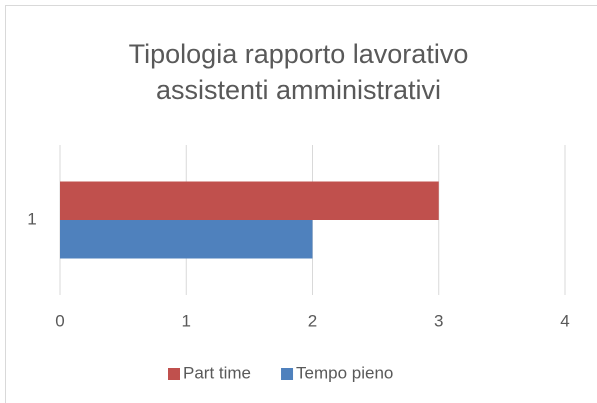 The height and width of the screenshot is (403, 597). I want to click on x-tick-label: 1, so click(186, 320).